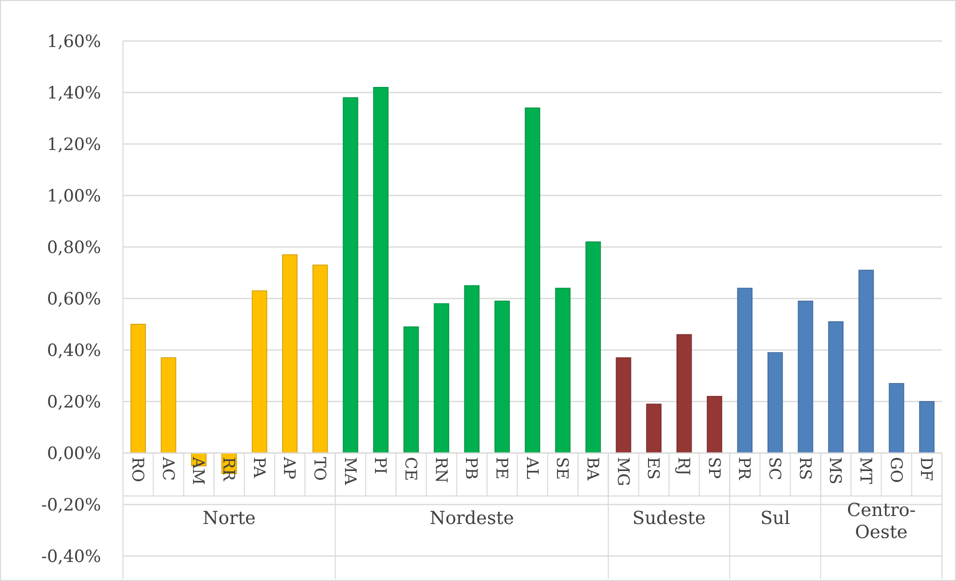  Describe the element at coordinates (73, 196) in the screenshot. I see `y-tick-label: 1,00%` at that location.